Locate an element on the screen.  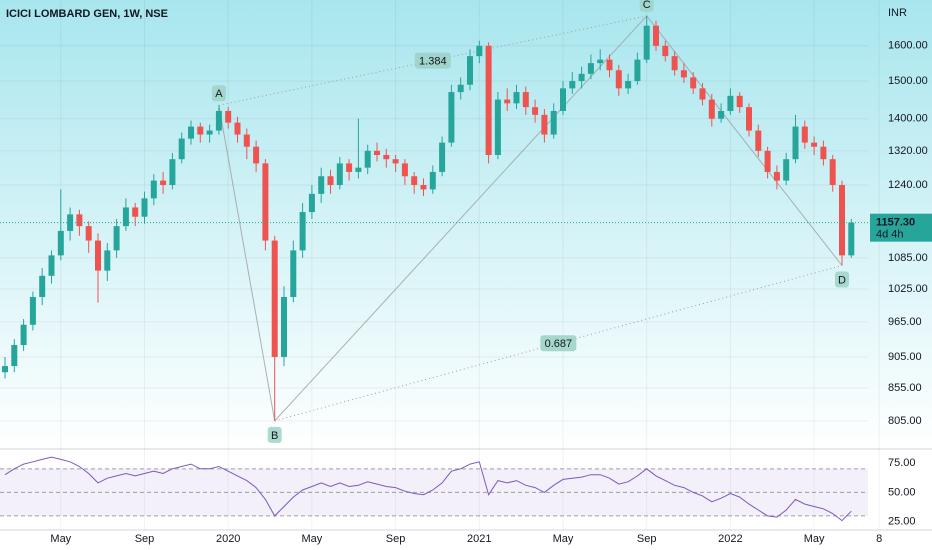
y-tick-label: 1400.00 is located at coordinates (908, 119).